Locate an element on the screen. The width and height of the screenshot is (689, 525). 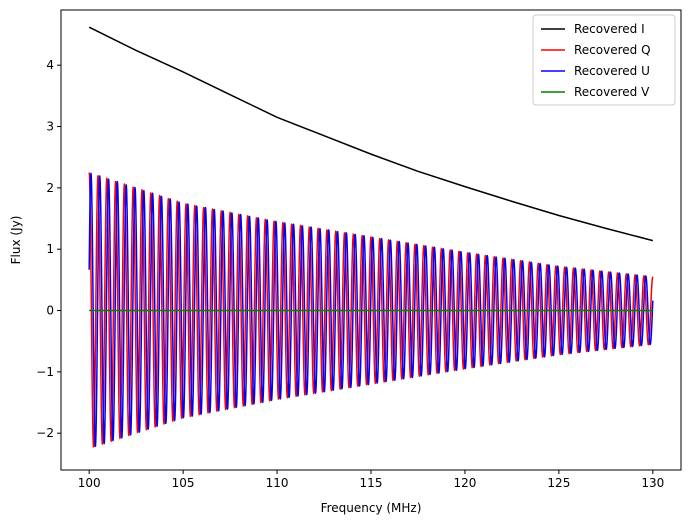
x-tick-label: 105 is located at coordinates (183, 483).